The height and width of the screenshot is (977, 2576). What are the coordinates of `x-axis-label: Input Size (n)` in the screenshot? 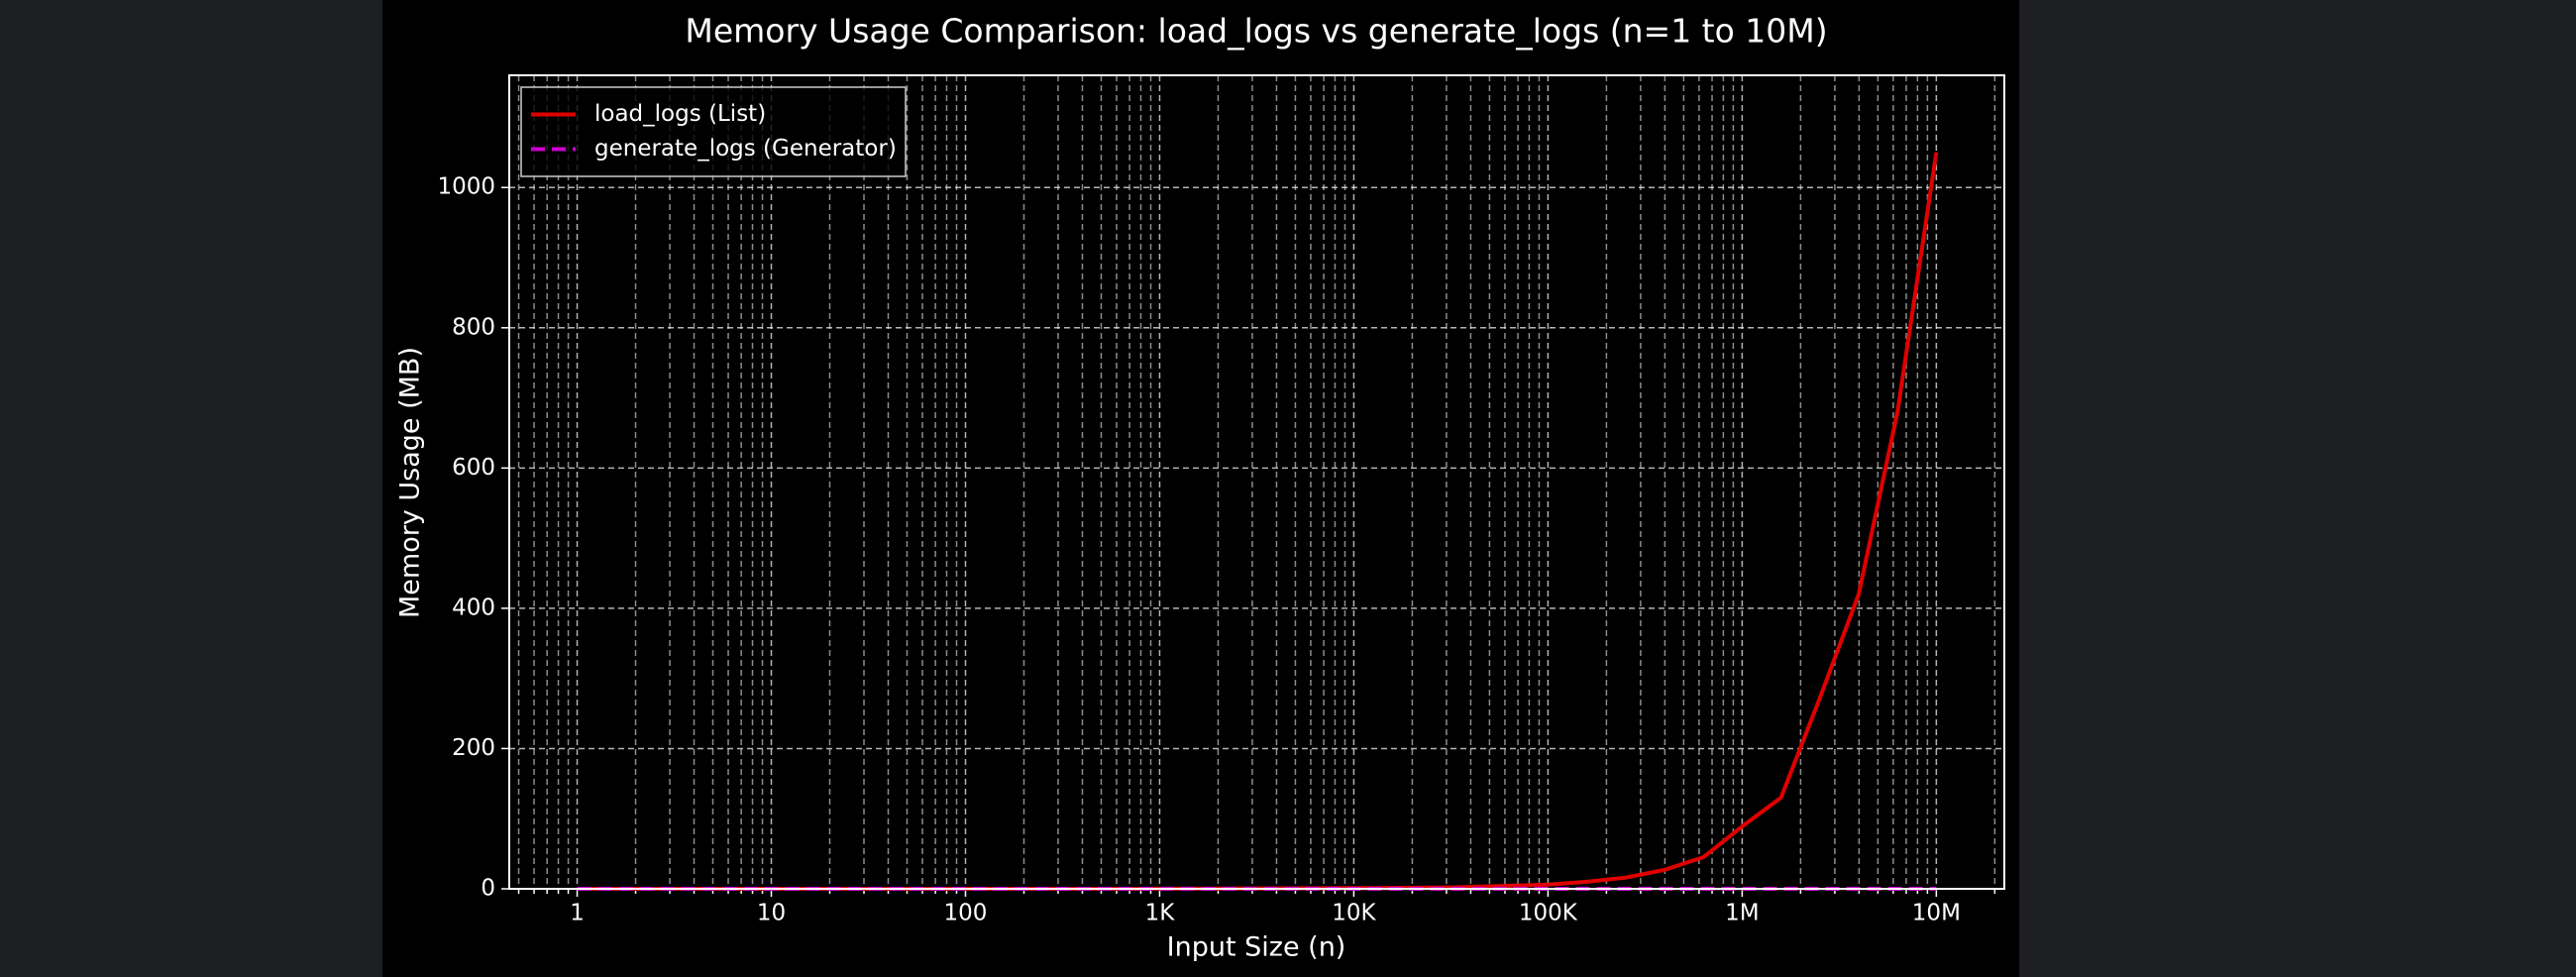 It's located at (1256, 947).